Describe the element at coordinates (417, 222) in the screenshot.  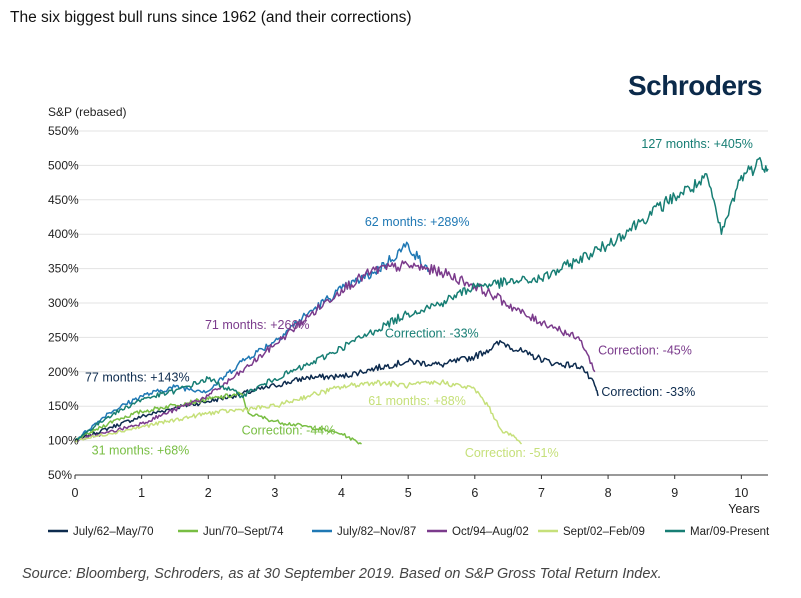
I see `annotation-label: 62 months: +289%` at that location.